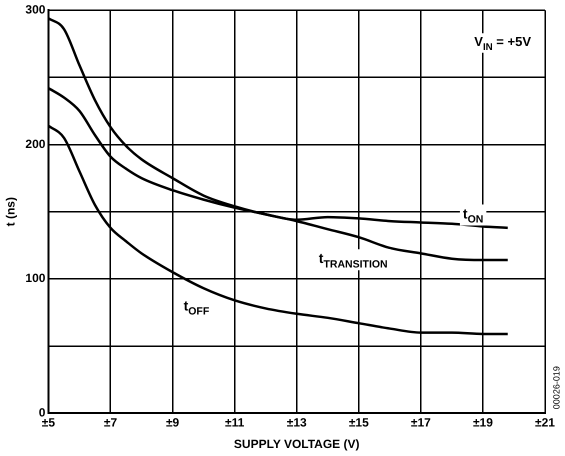 This screenshot has width=565, height=456. Describe the element at coordinates (35, 278) in the screenshot. I see `y-tick-label: 100` at that location.